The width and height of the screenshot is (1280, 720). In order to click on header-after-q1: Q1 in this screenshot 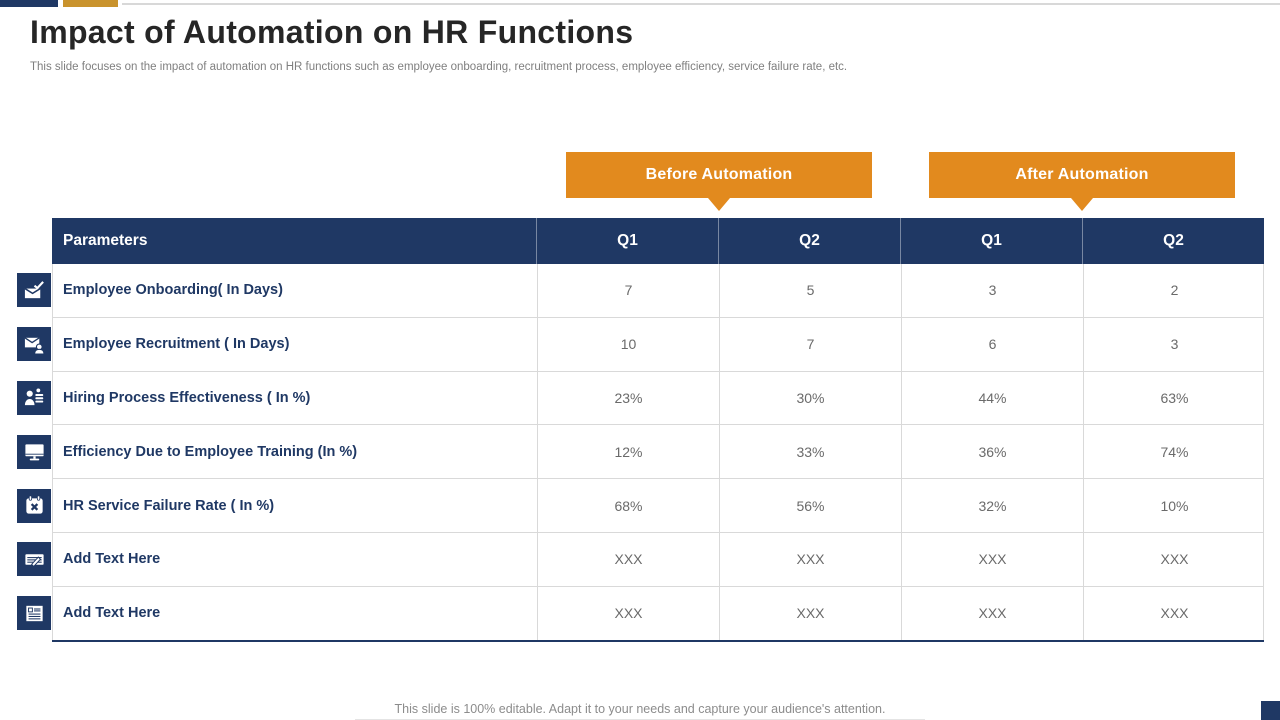, I will do `click(992, 241)`.